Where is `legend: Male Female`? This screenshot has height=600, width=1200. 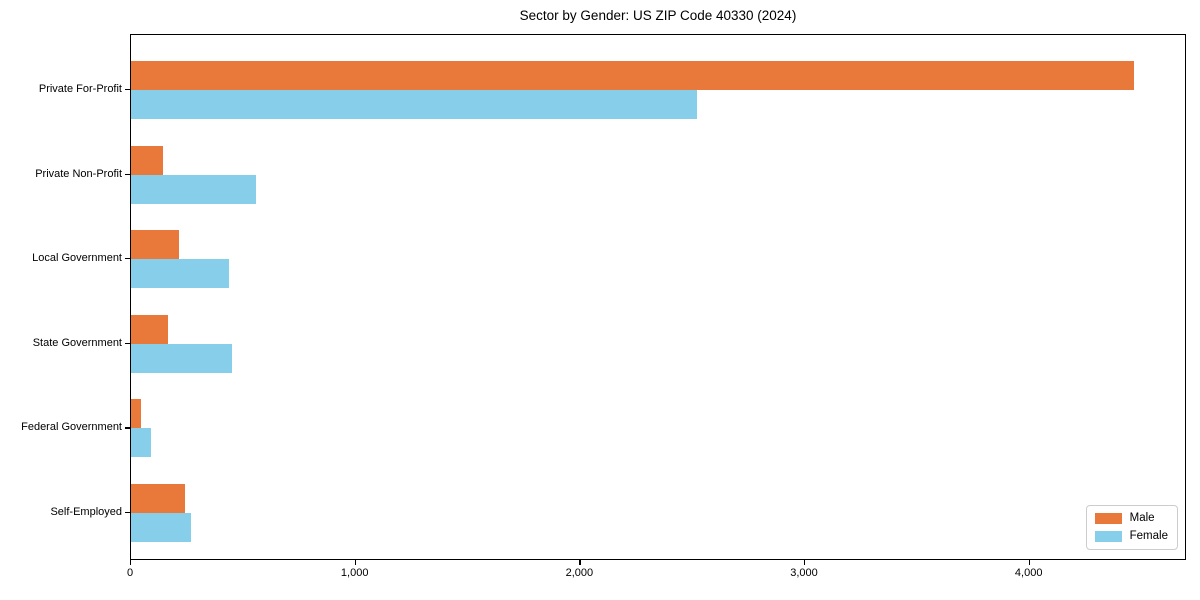 legend: Male Female is located at coordinates (1131, 527).